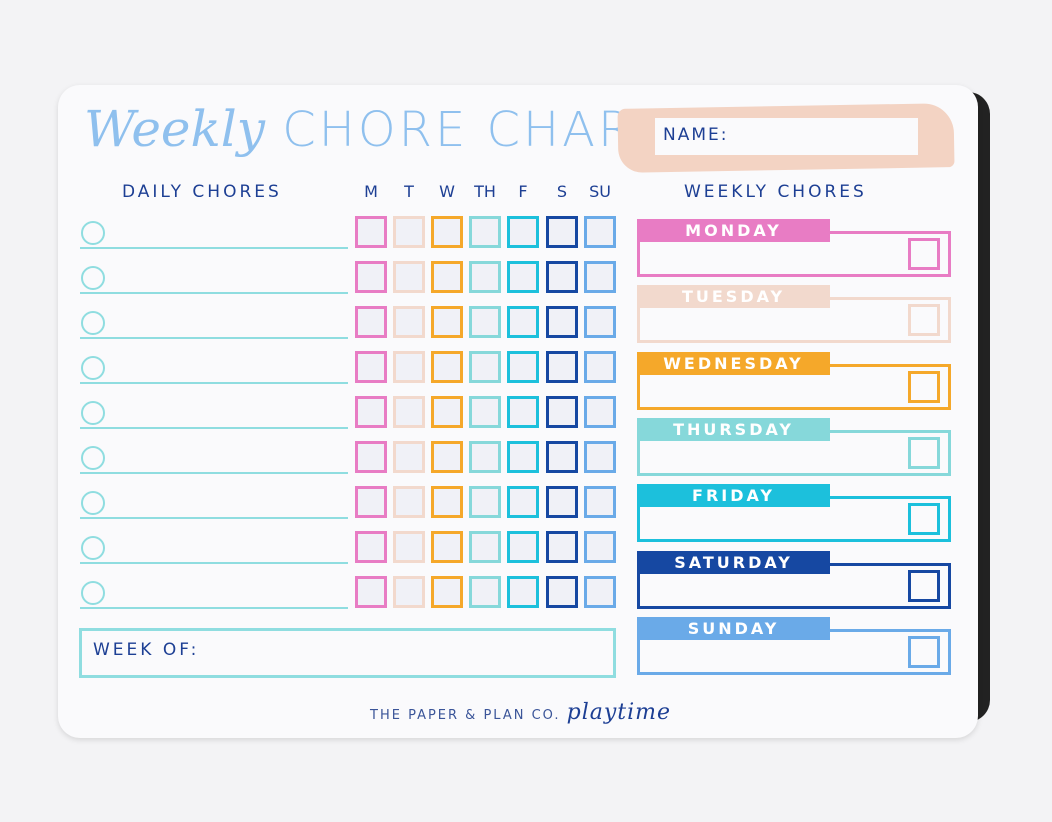  I want to click on weekly-day-label-saturday: SATURDAY, so click(733, 562).